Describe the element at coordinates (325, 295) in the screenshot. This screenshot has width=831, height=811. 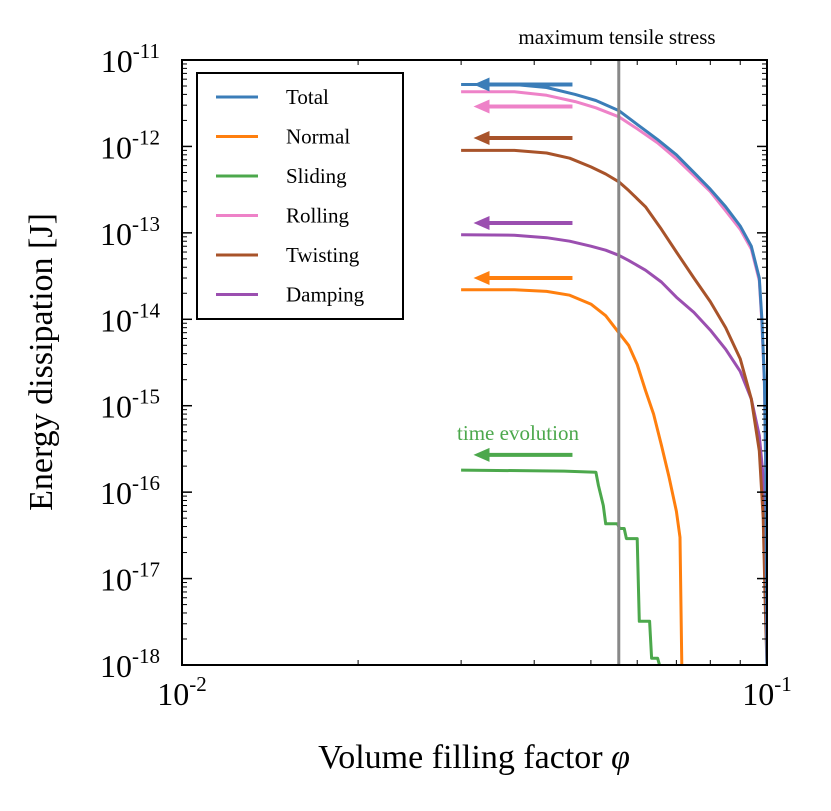
I see `legend-label: Damping` at that location.